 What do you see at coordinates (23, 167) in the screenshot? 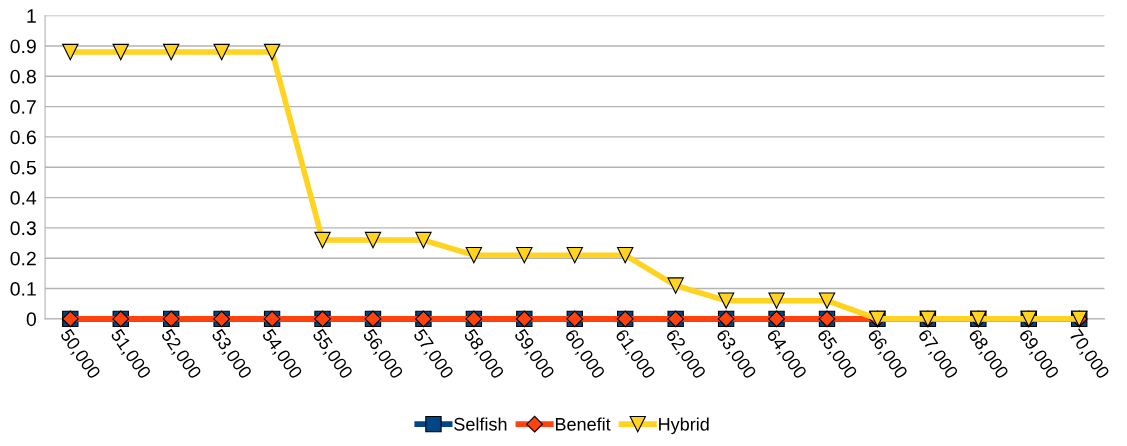
I see `y-tick-label: 0.5` at bounding box center [23, 167].